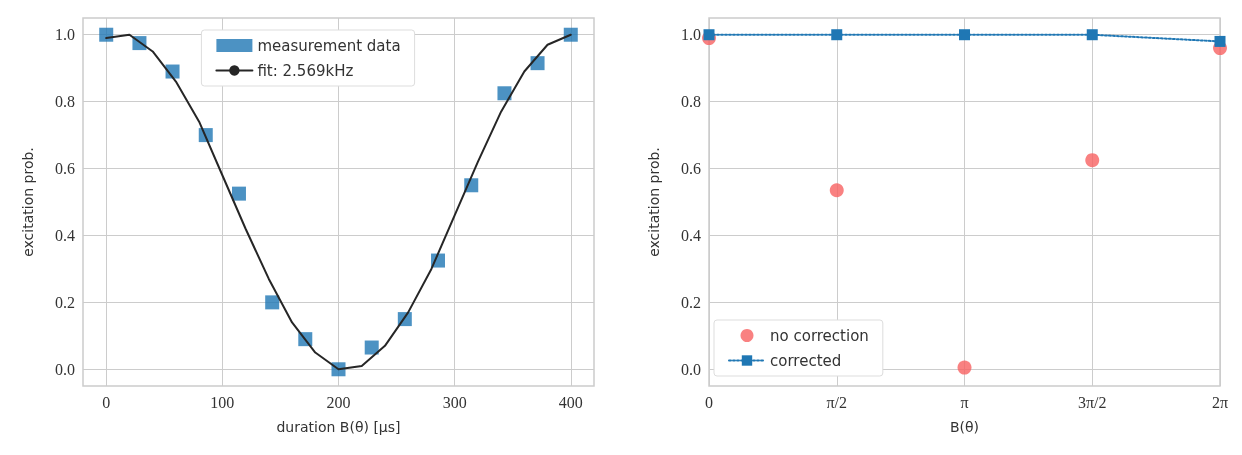 The image size is (1242, 455). I want to click on legend-label: fit: 2.569kHz, so click(305, 70).